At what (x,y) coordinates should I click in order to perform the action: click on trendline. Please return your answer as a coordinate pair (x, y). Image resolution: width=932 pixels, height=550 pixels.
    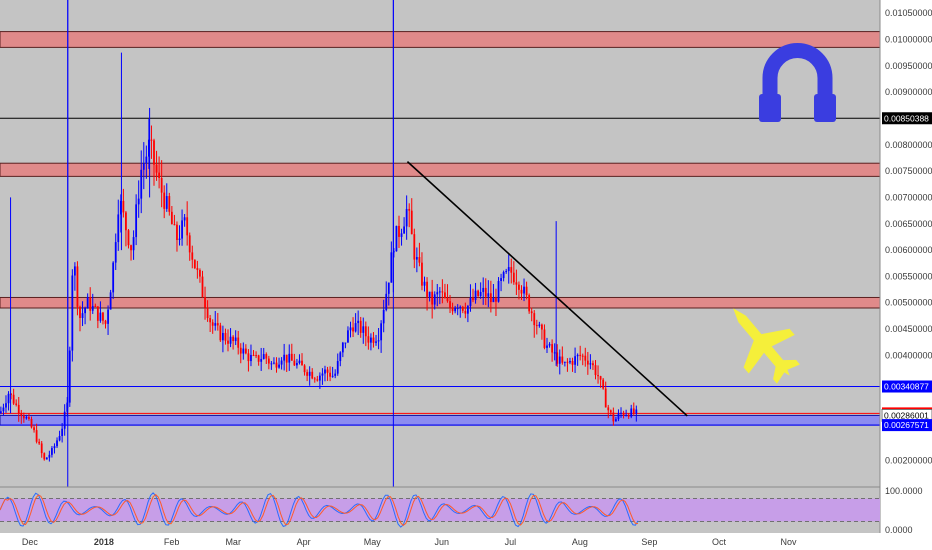
    Looking at the image, I should click on (547, 289).